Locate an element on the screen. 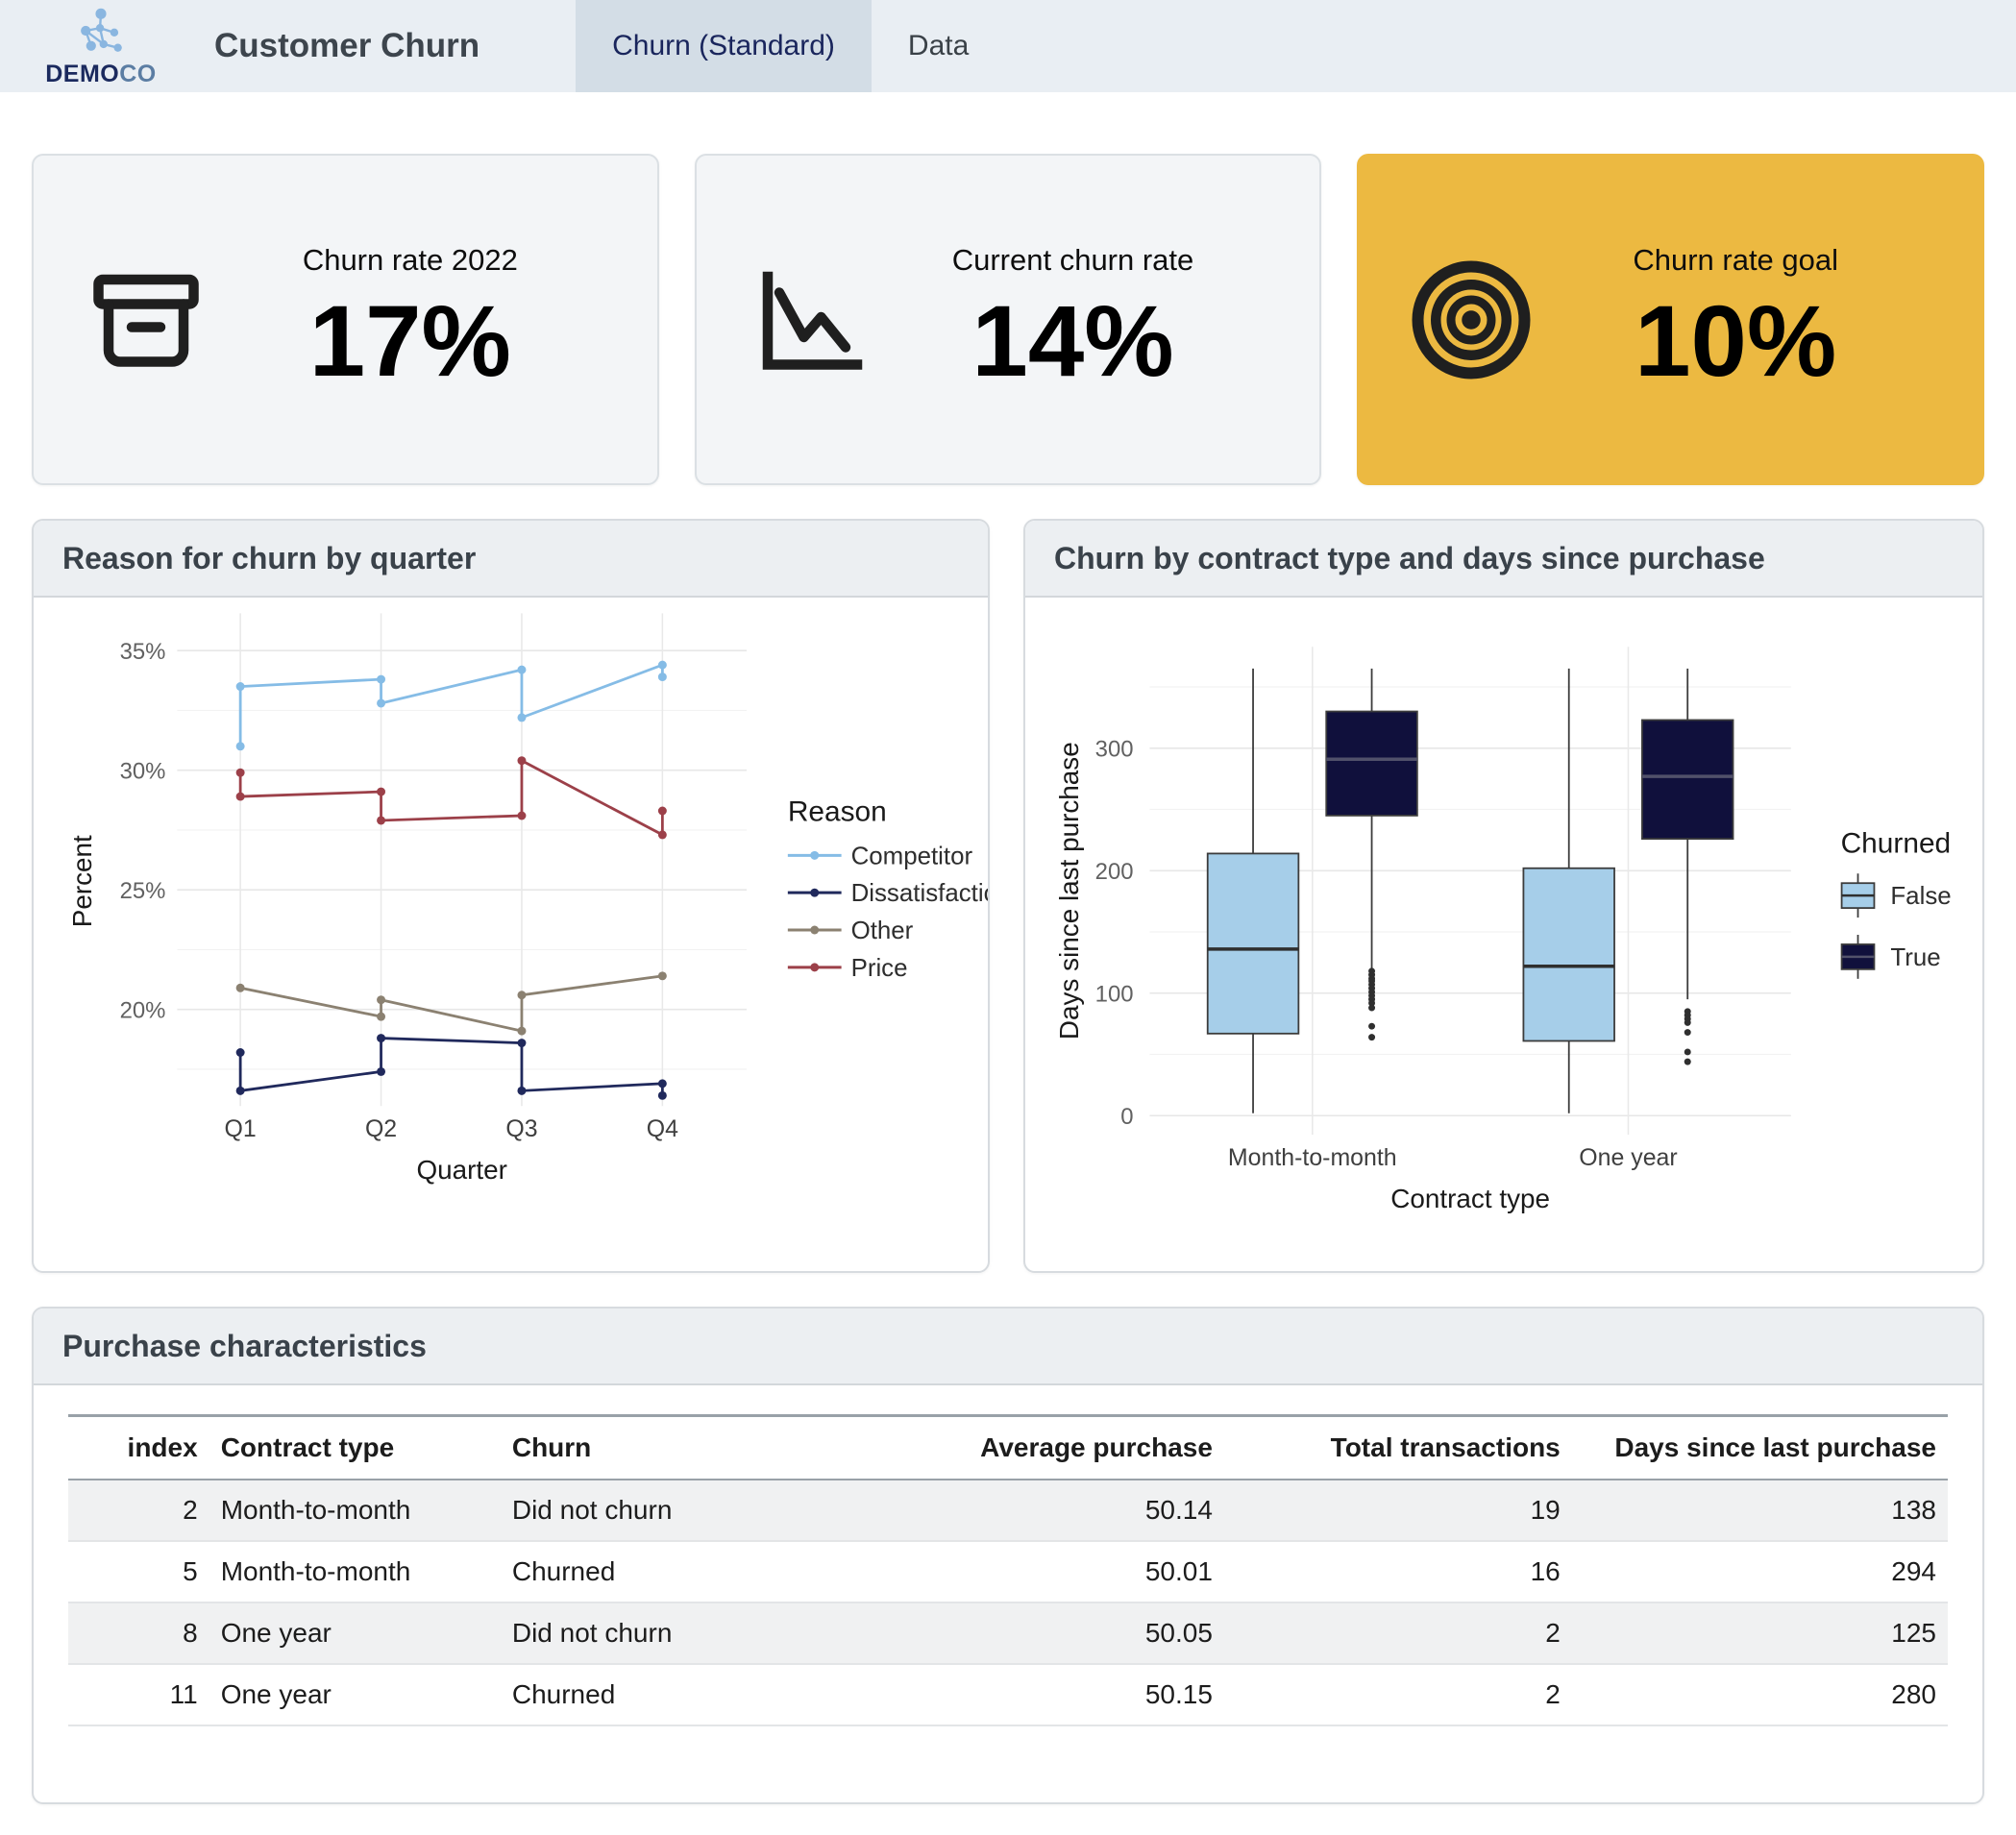 This screenshot has height=1835, width=2016. table-cell: 50.01 is located at coordinates (1031, 1572).